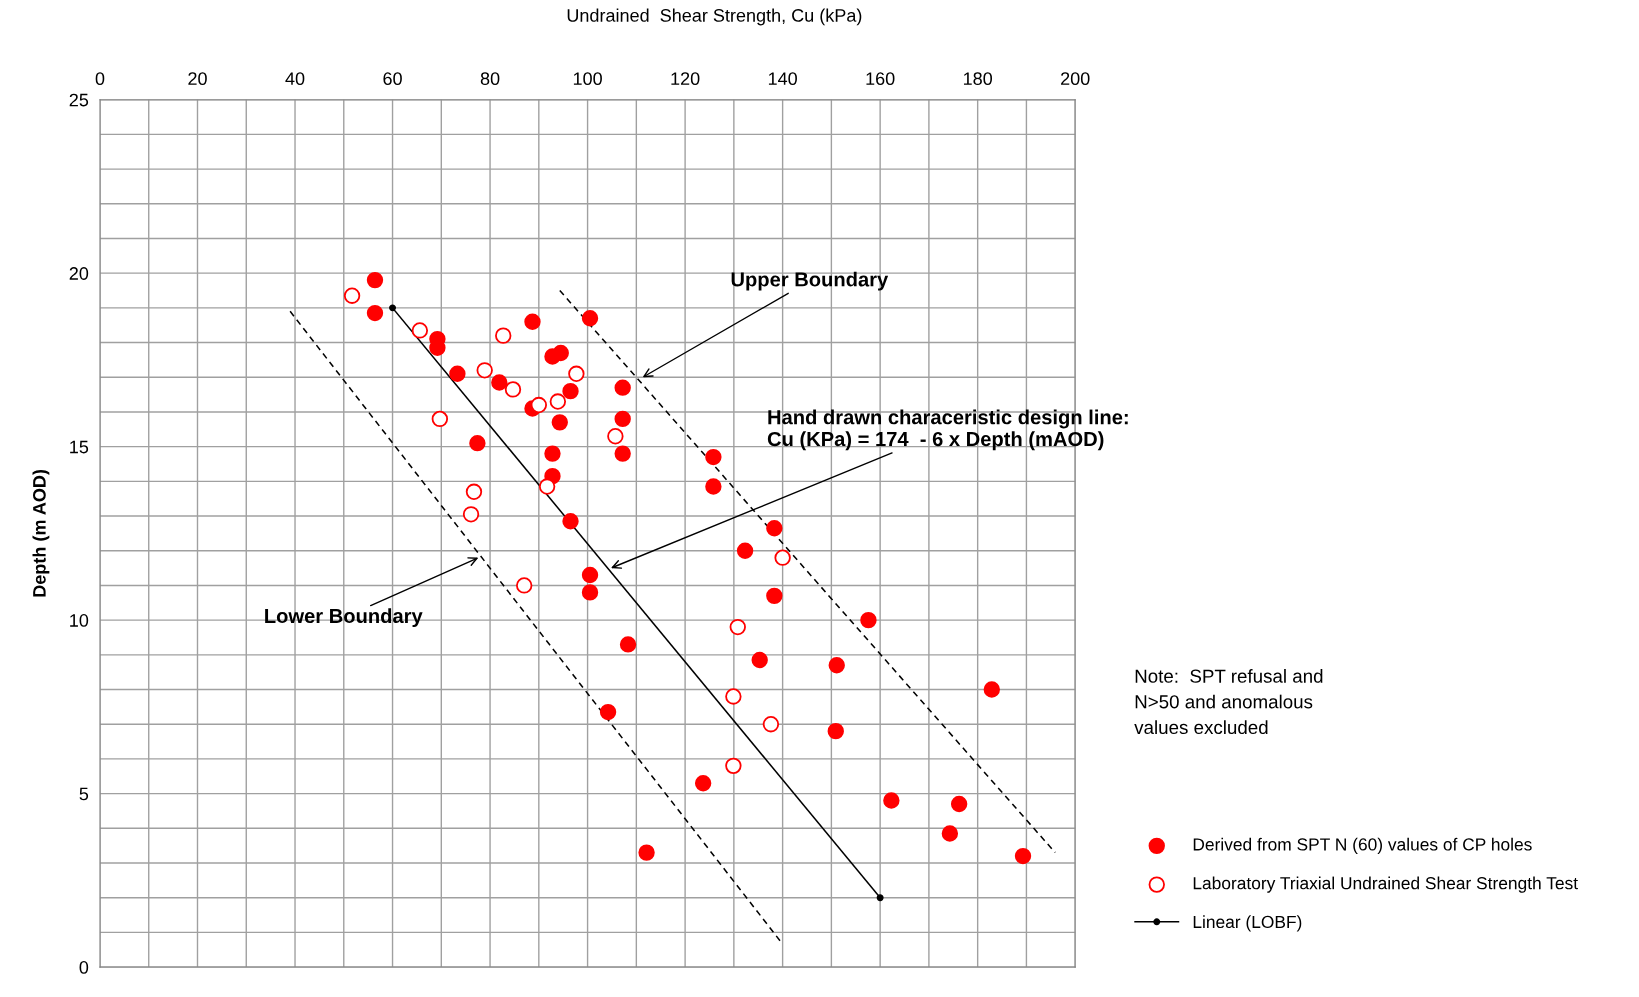 The width and height of the screenshot is (1639, 997). Describe the element at coordinates (295, 79) in the screenshot. I see `x-tick-label: 40` at that location.